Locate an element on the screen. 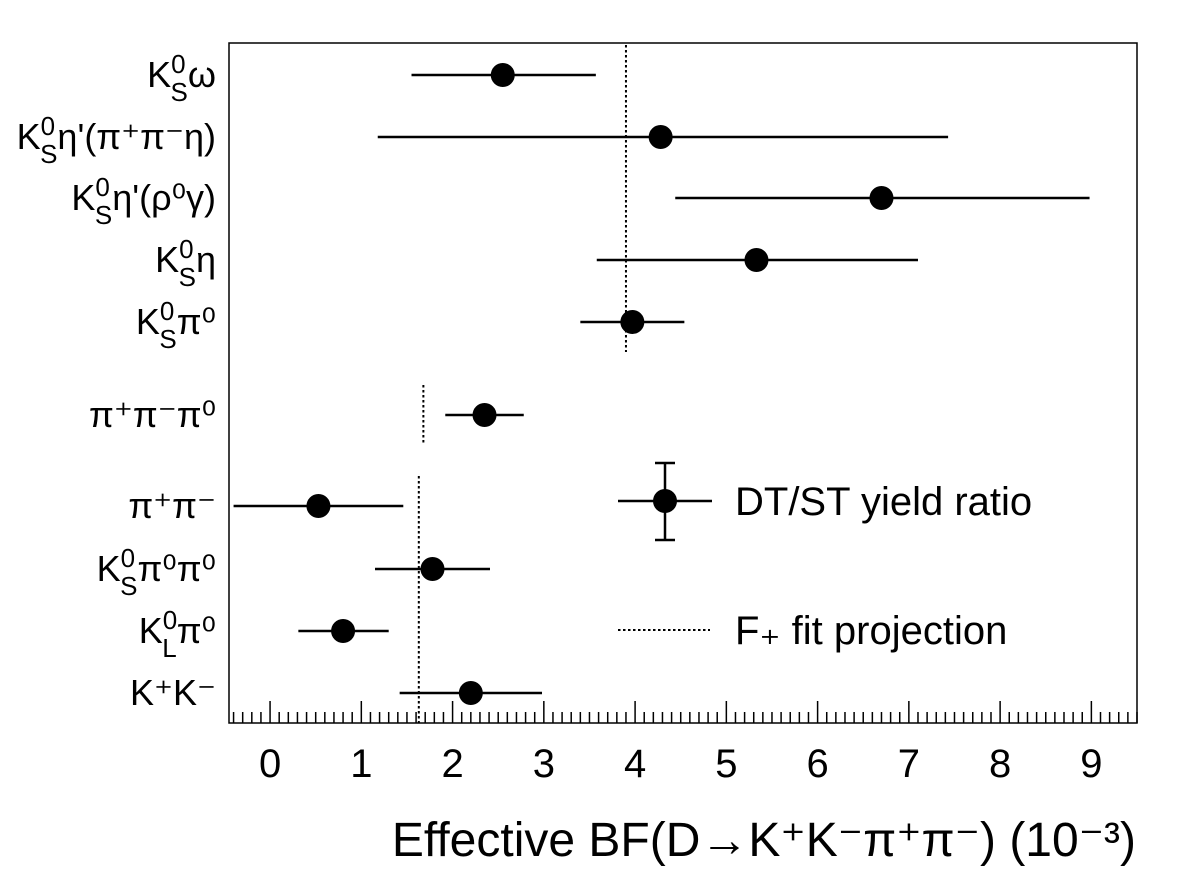 This screenshot has height=872, width=1196. category-label: K0 Sω is located at coordinates (181, 78).